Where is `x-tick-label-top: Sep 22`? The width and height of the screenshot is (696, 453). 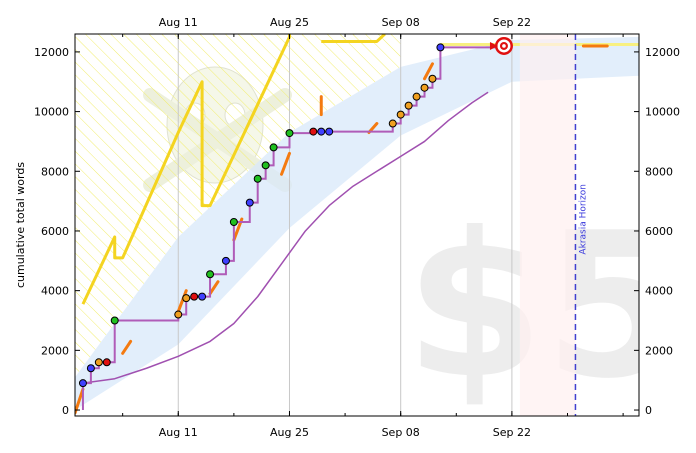
x-tick-label-top: Sep 22 is located at coordinates (512, 22).